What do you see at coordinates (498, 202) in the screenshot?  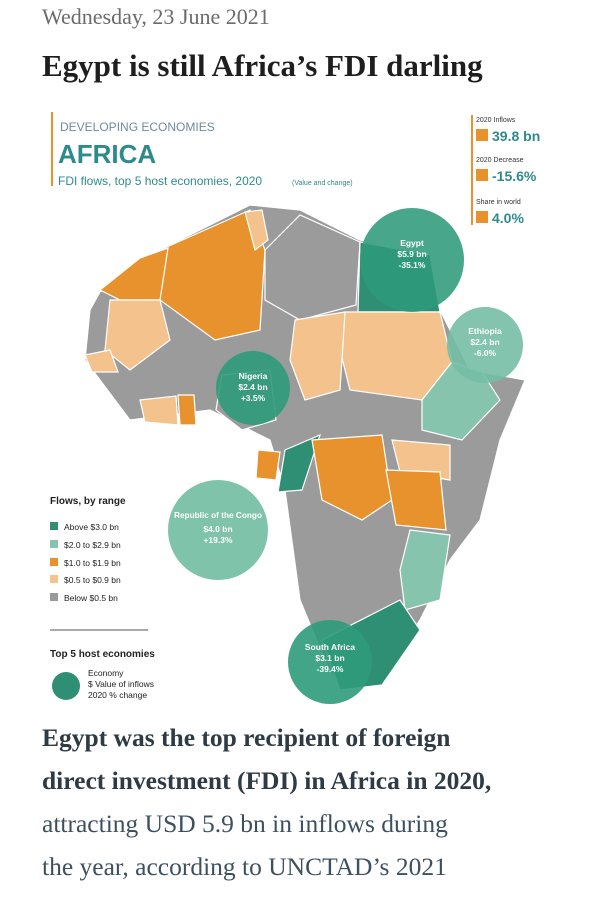 I see `stat-label: Share in world` at bounding box center [498, 202].